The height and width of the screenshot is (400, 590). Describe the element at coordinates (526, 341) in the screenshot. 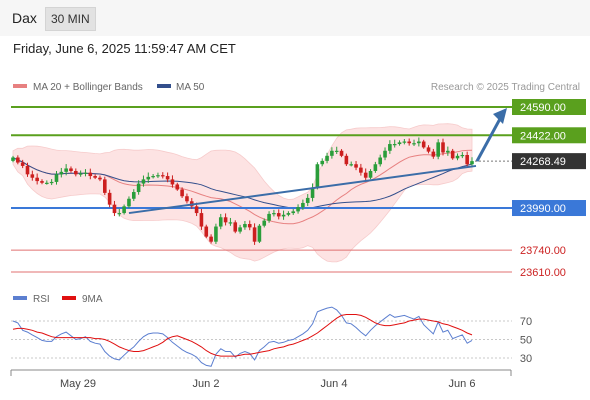

I see `rsi-tick-50: 50` at that location.